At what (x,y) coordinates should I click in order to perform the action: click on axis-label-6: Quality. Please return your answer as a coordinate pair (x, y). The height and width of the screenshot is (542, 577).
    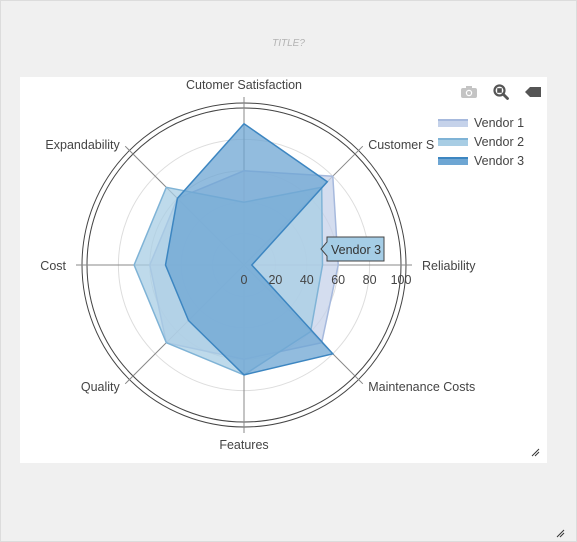
    Looking at the image, I should click on (101, 387).